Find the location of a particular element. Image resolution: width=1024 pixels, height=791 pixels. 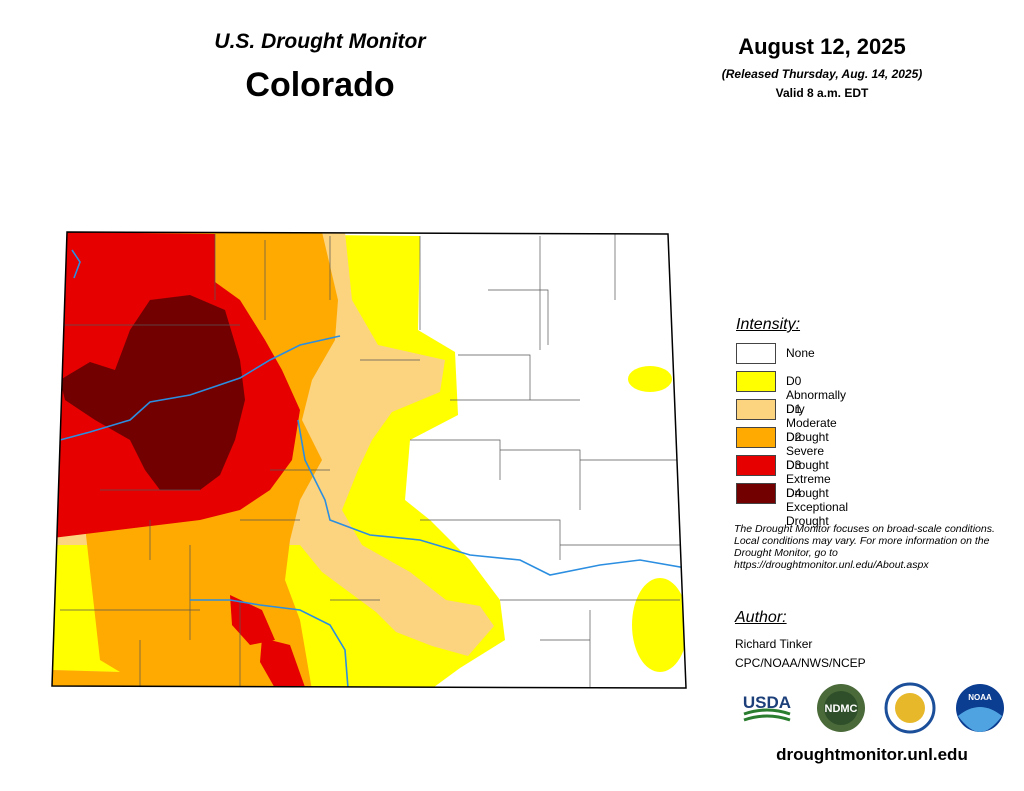

legend-label: D0 Abnormally Dry is located at coordinates (816, 395).